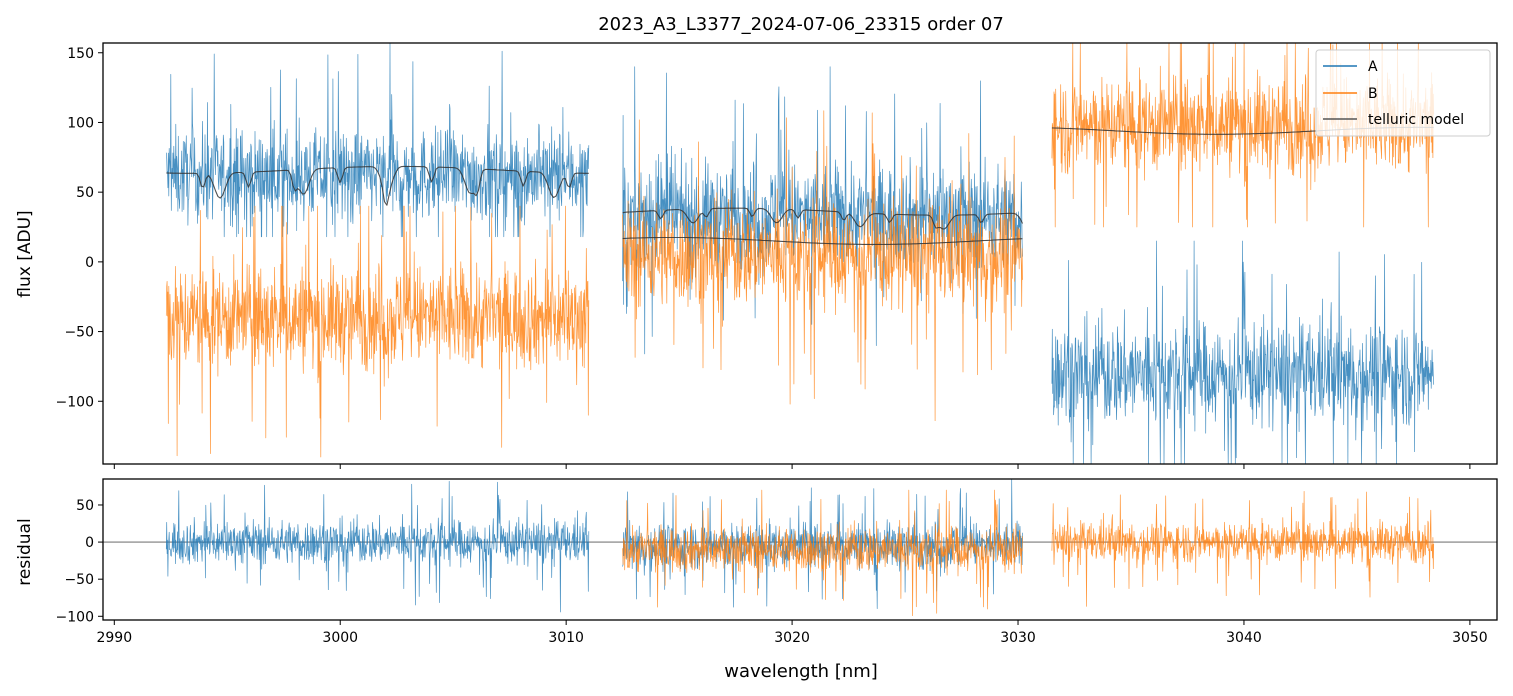 The image size is (1513, 696). Describe the element at coordinates (801, 671) in the screenshot. I see `xlabel: wavelength [nm]` at that location.